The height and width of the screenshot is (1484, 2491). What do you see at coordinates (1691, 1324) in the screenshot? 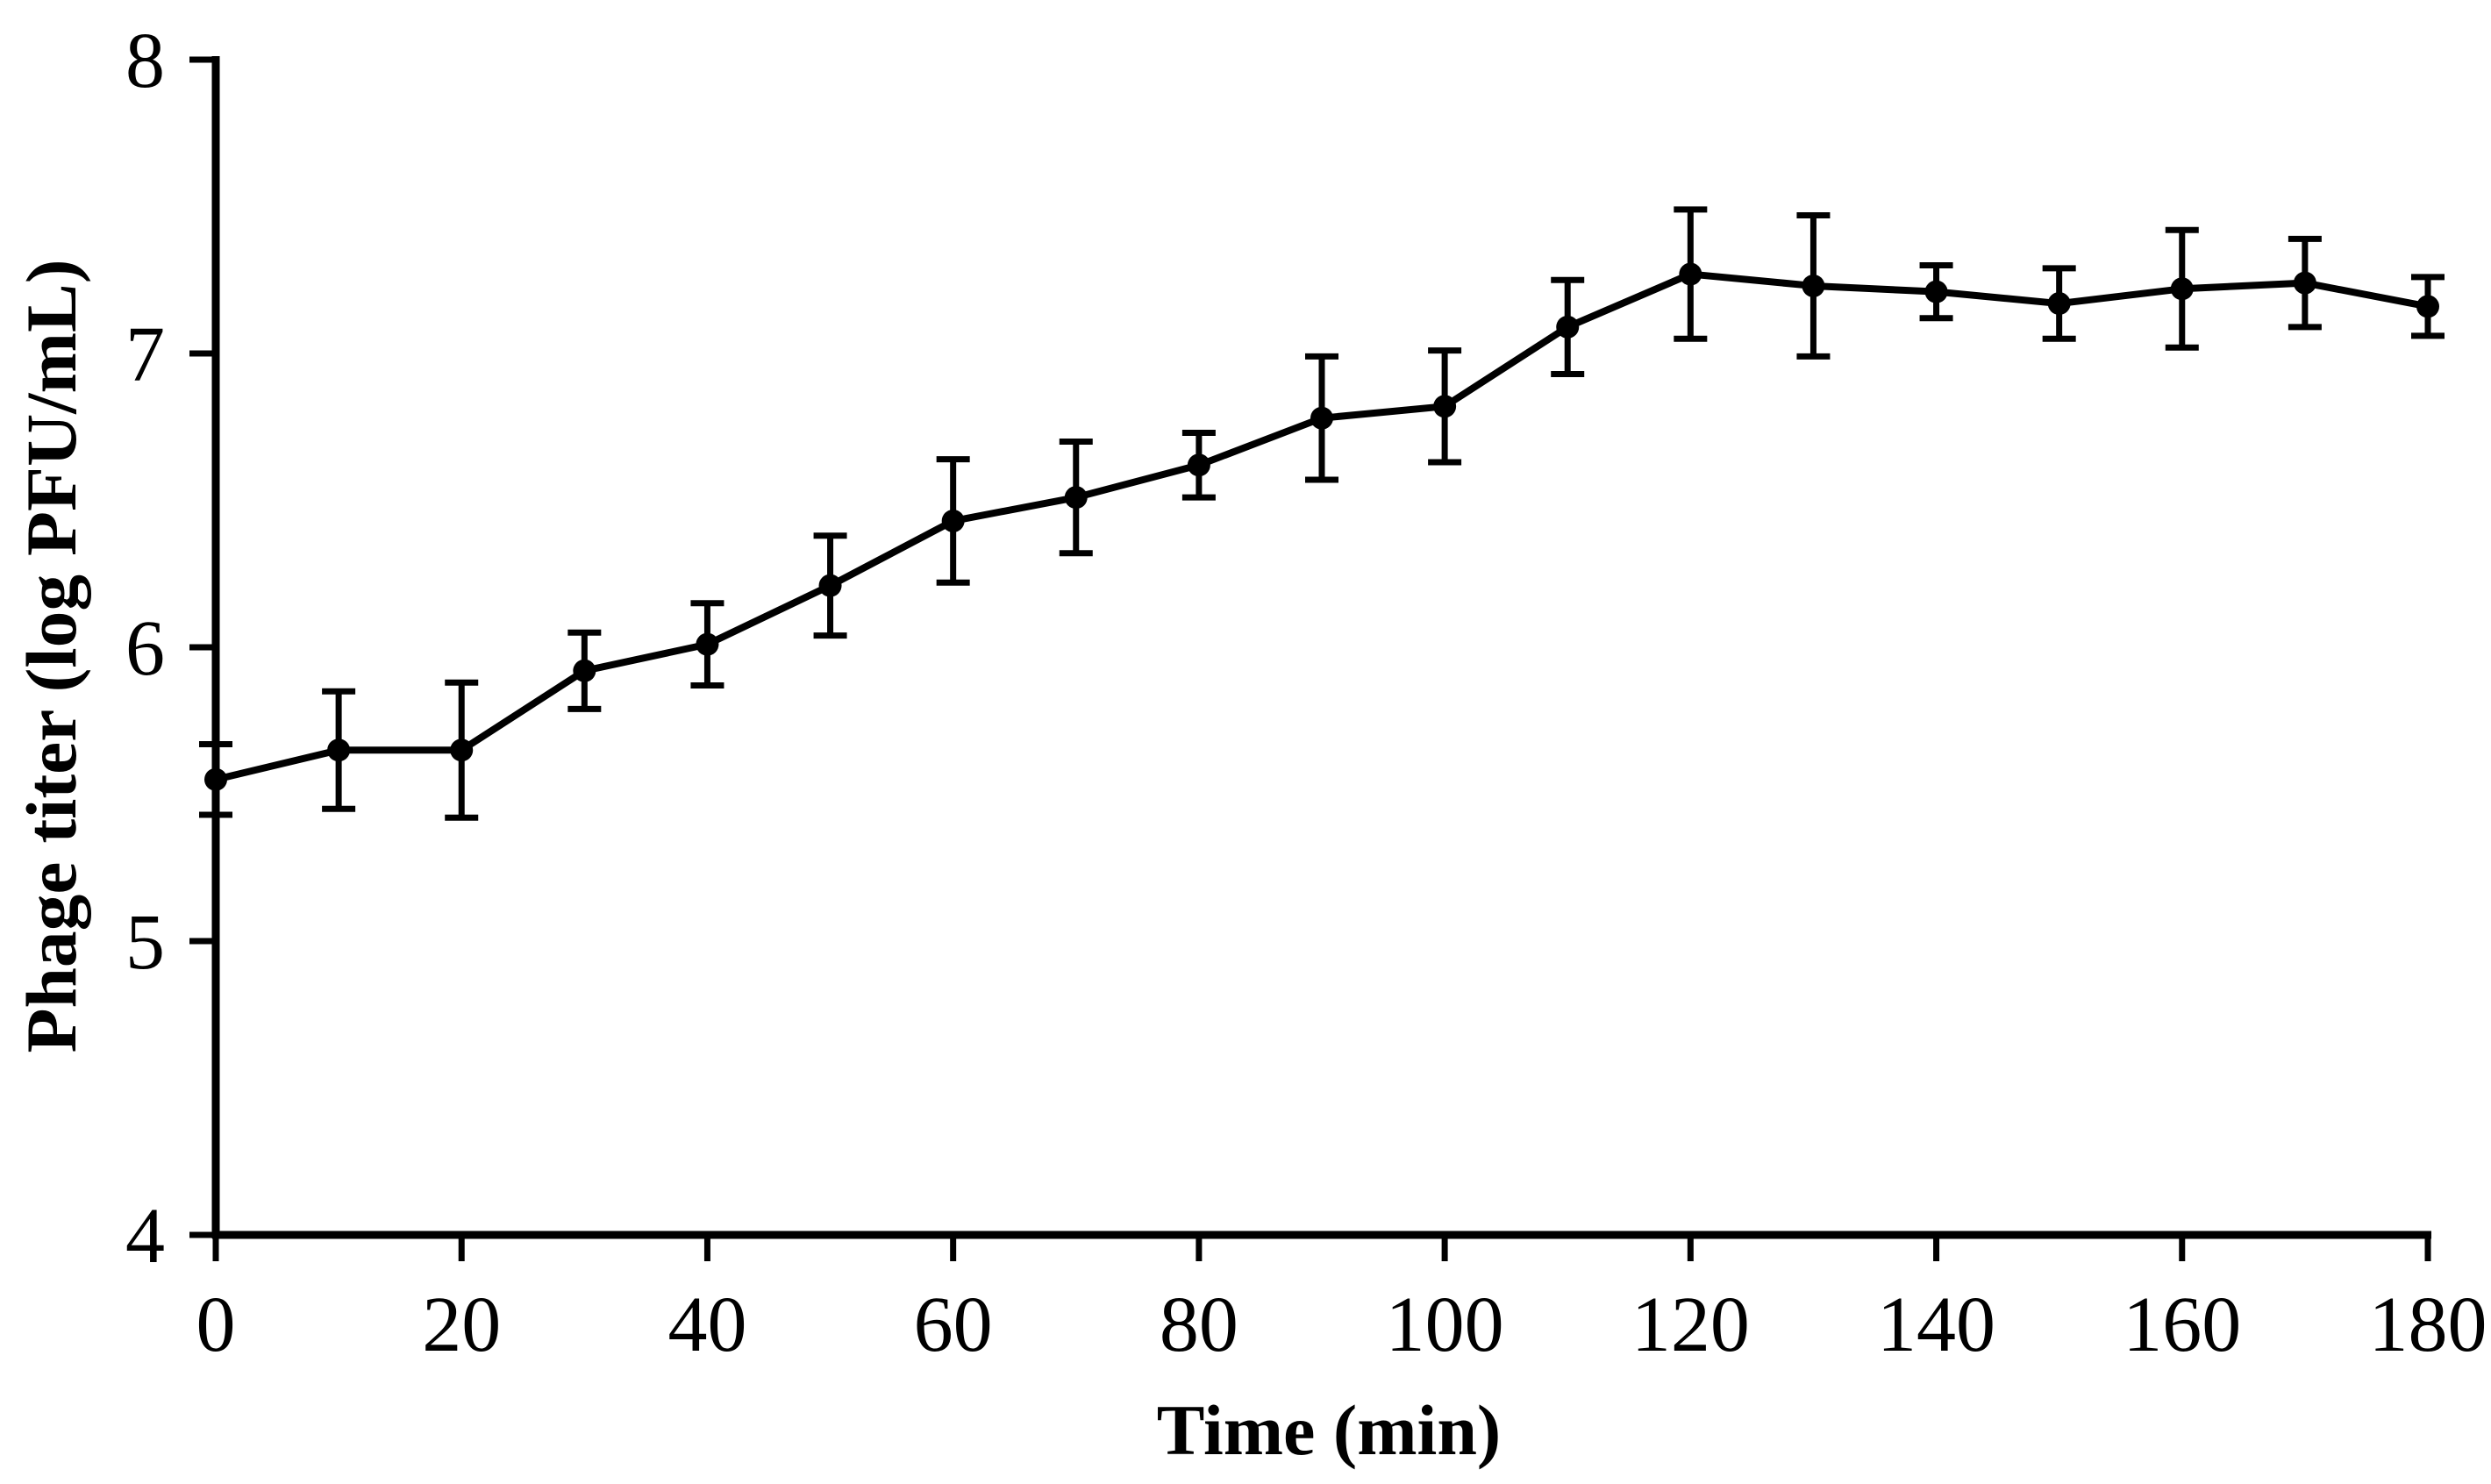
I see `x-tick-label: 120` at bounding box center [1691, 1324].